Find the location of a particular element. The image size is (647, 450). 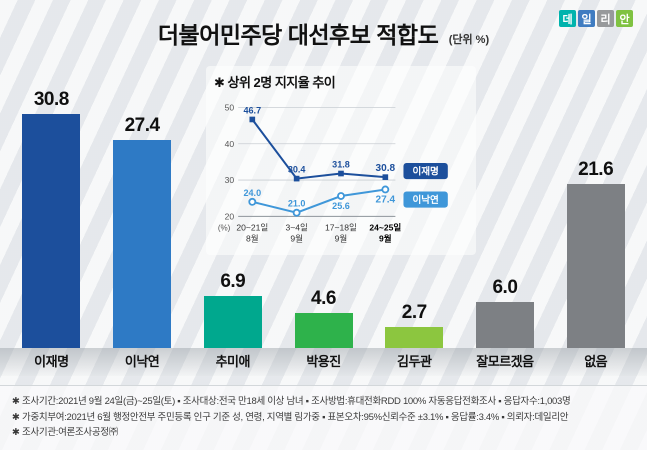

bar-col: 21.6 없음 is located at coordinates (595, 218).